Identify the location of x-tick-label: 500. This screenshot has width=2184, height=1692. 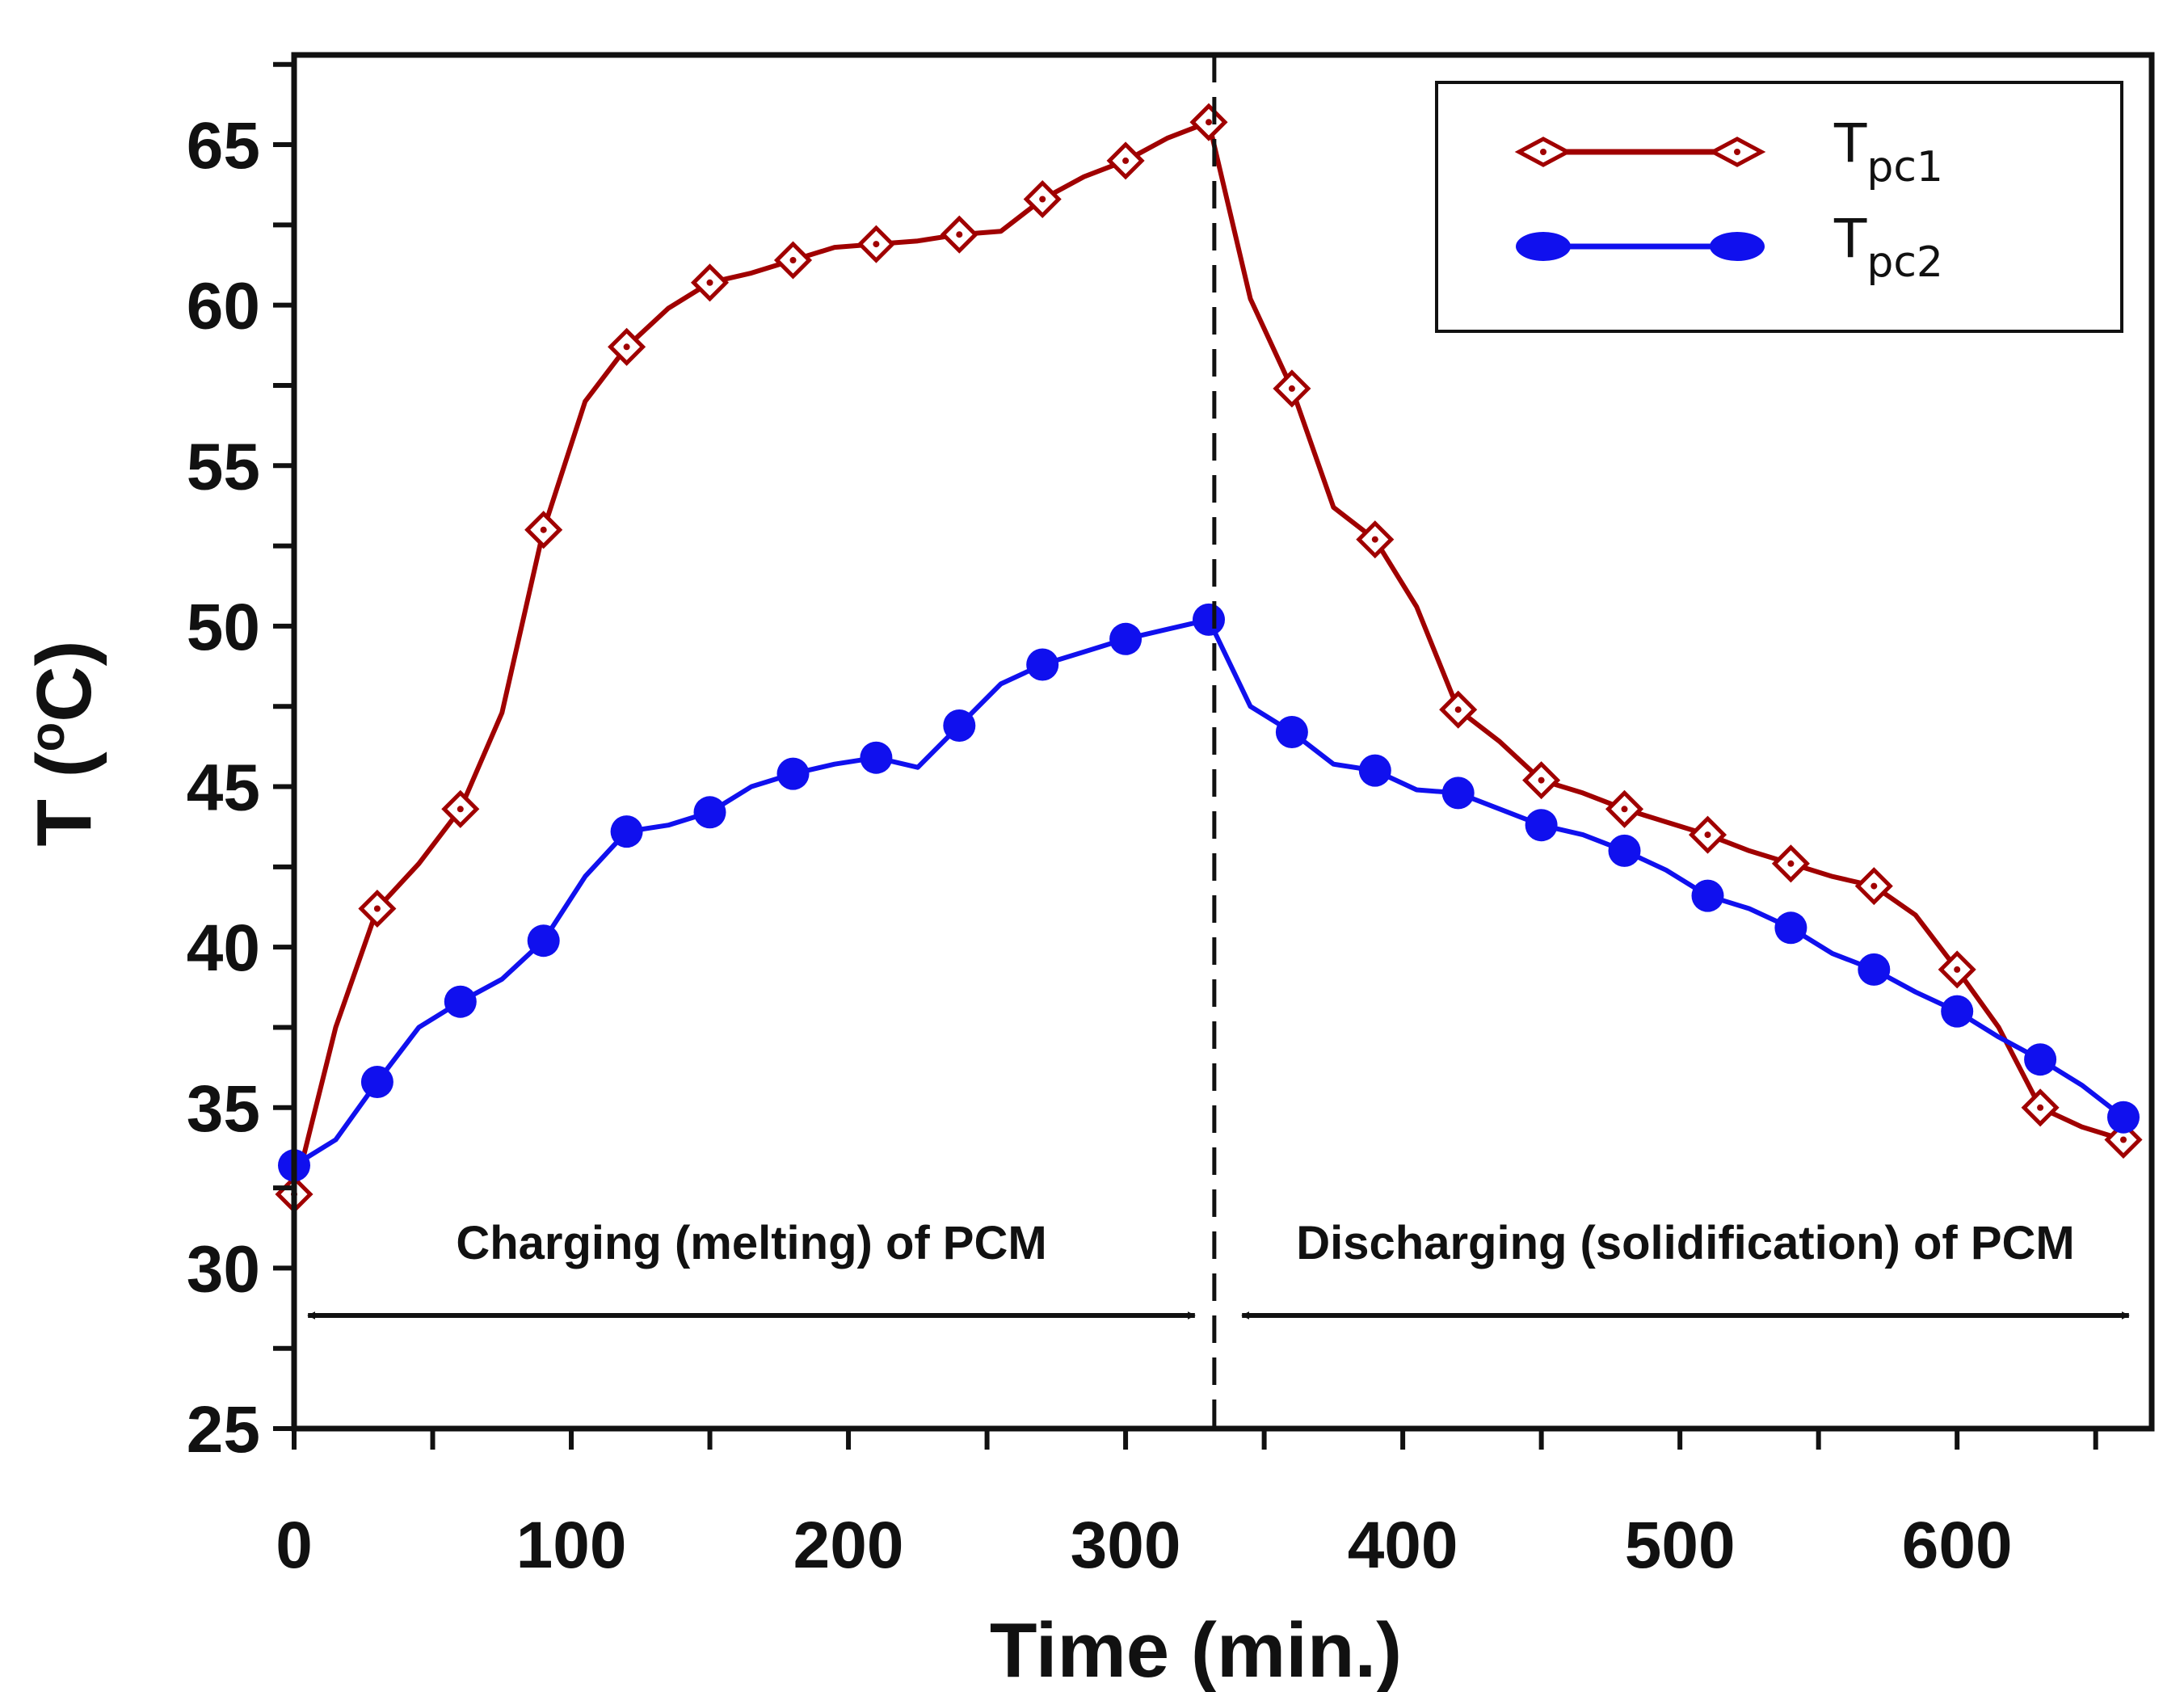
(1680, 1545).